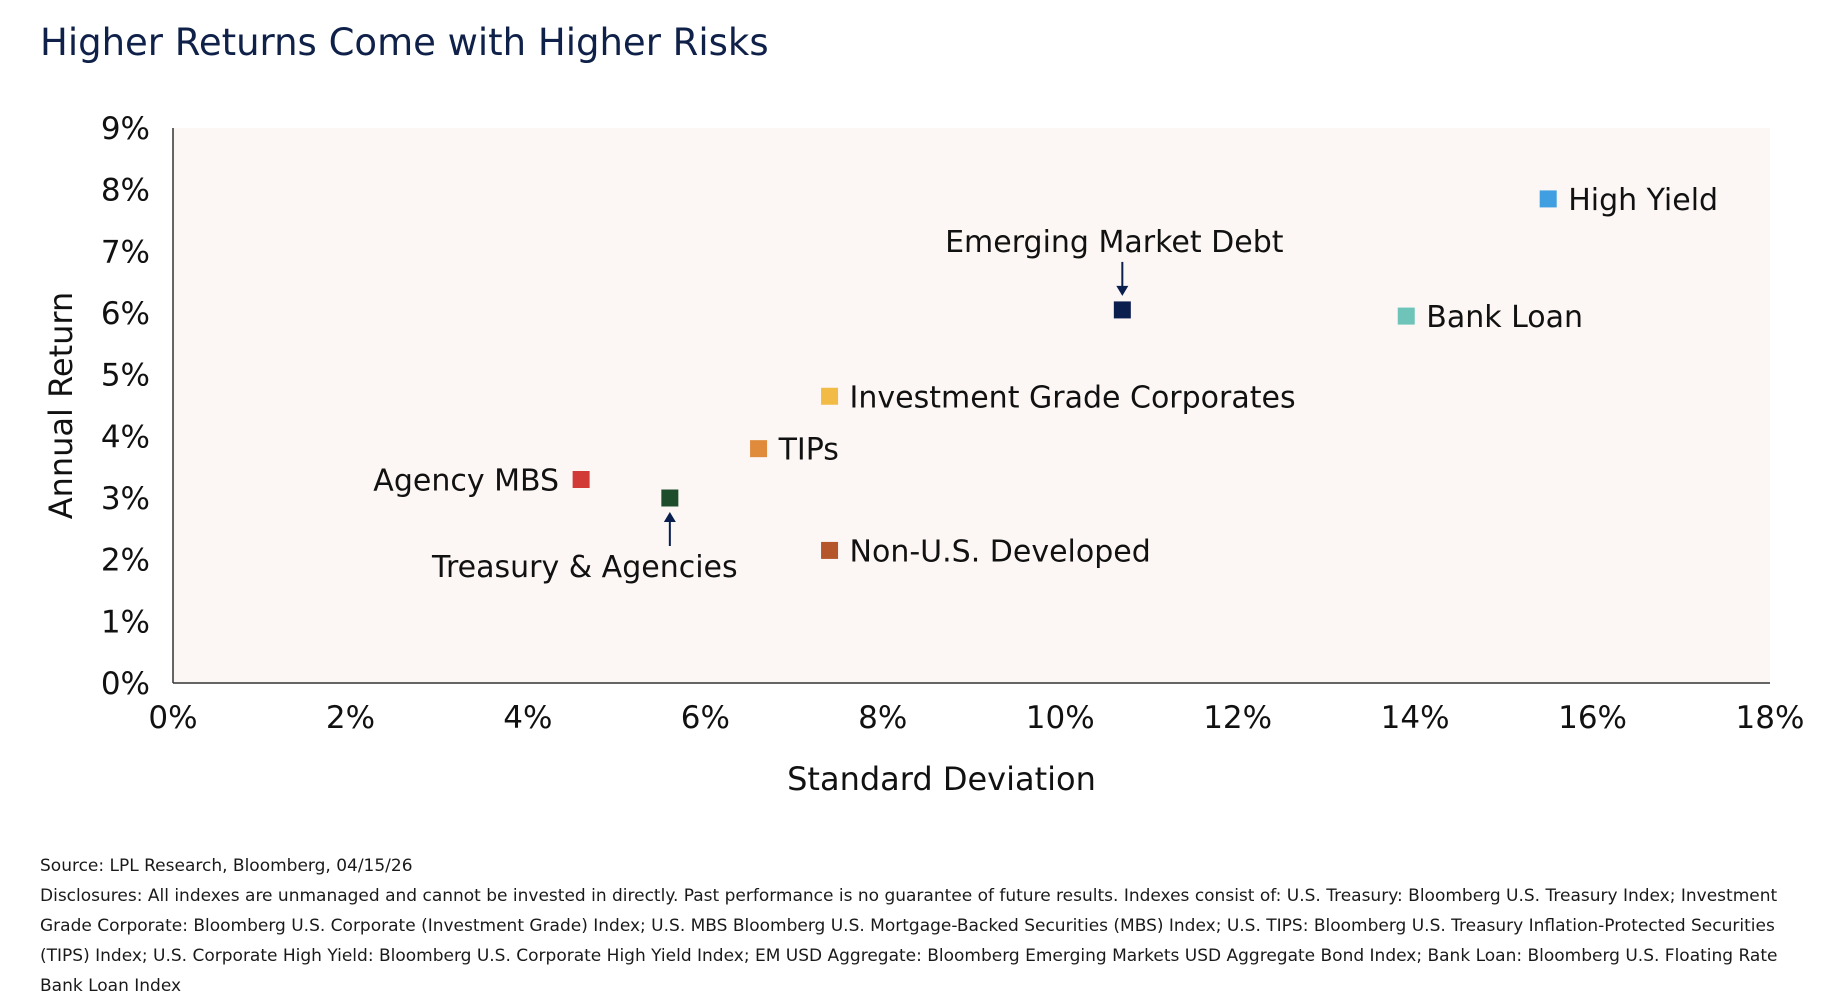 The width and height of the screenshot is (1826, 1001). I want to click on point-label: Agency MBS, so click(466, 481).